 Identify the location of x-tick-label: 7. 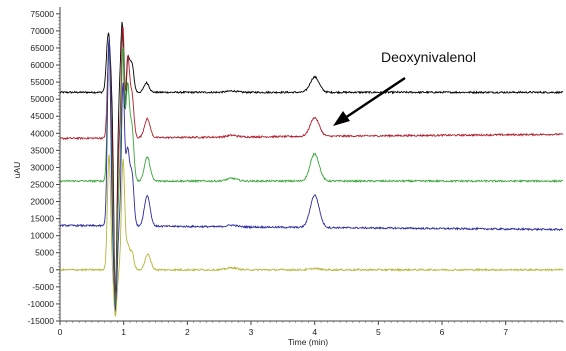
(505, 332).